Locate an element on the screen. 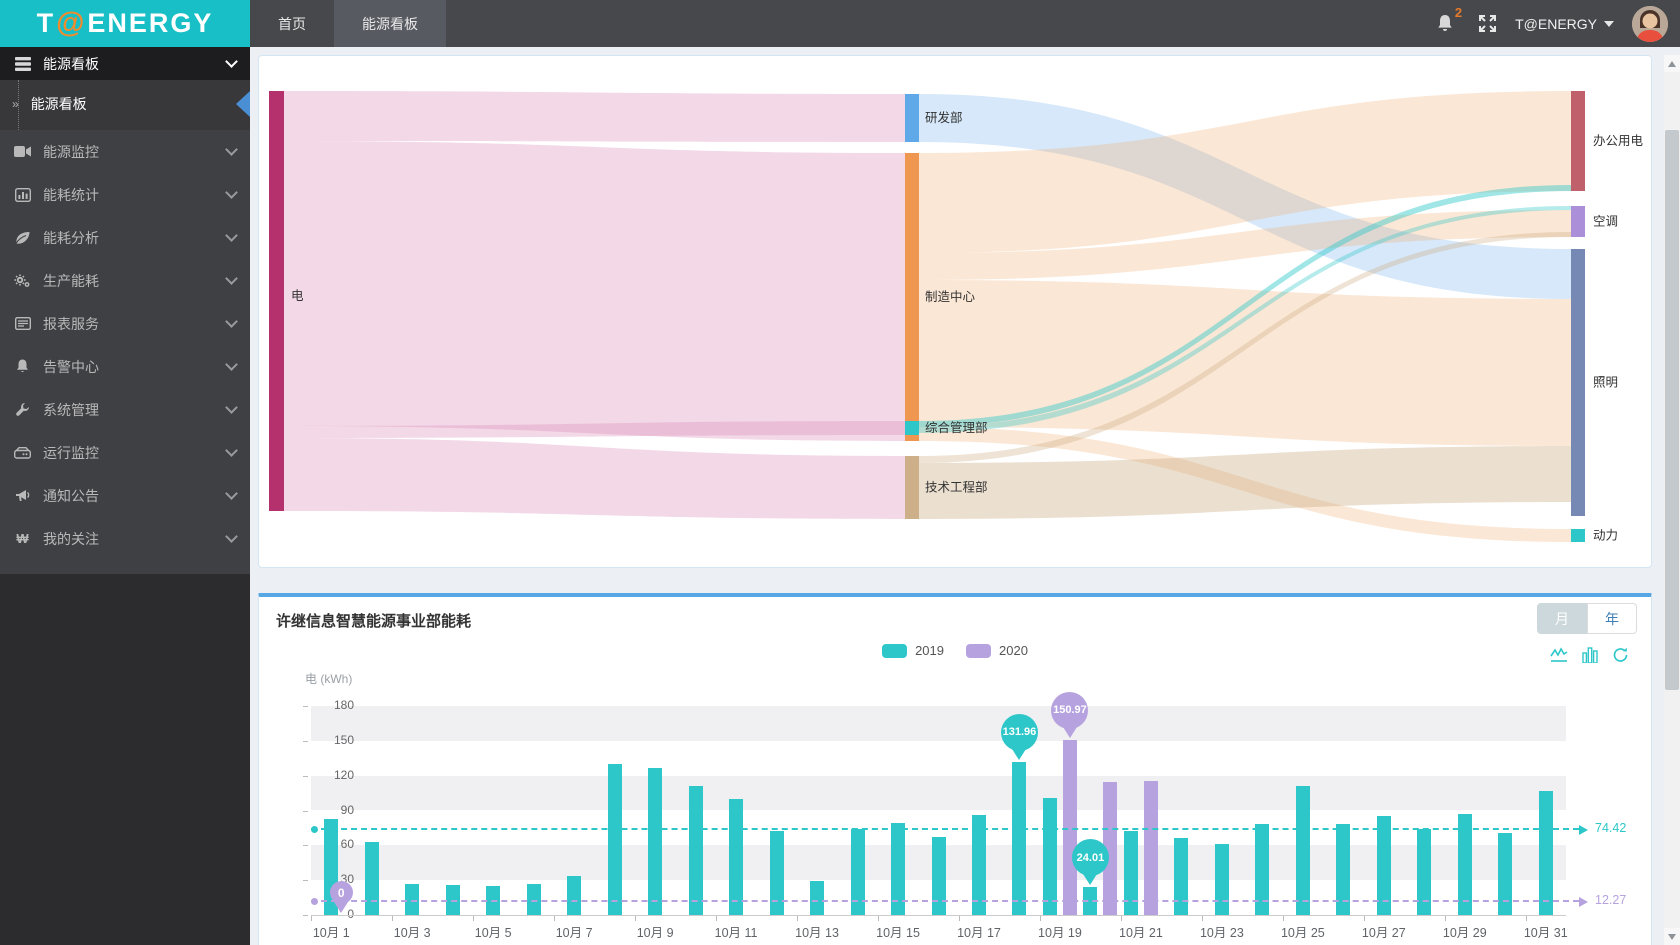 This screenshot has height=945, width=1680. scroll-up-button is located at coordinates (1672, 63).